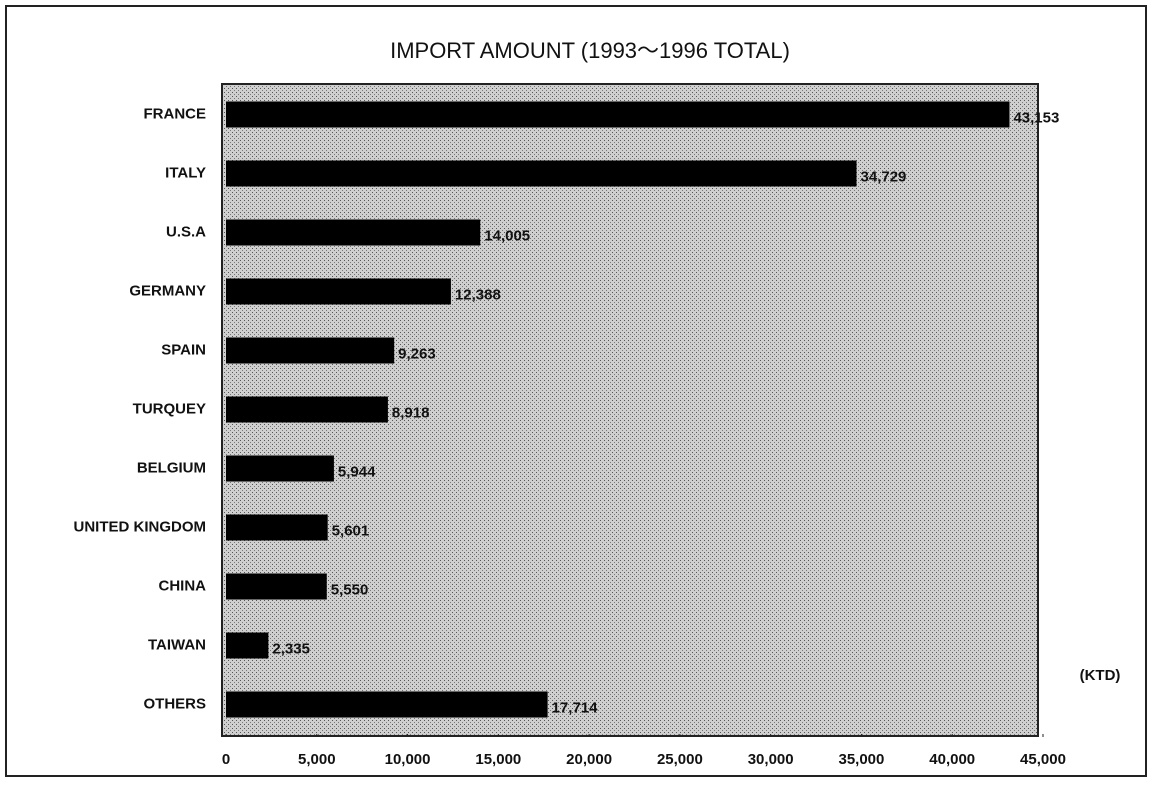  What do you see at coordinates (317, 759) in the screenshot?
I see `x-tick-label: 5,000` at bounding box center [317, 759].